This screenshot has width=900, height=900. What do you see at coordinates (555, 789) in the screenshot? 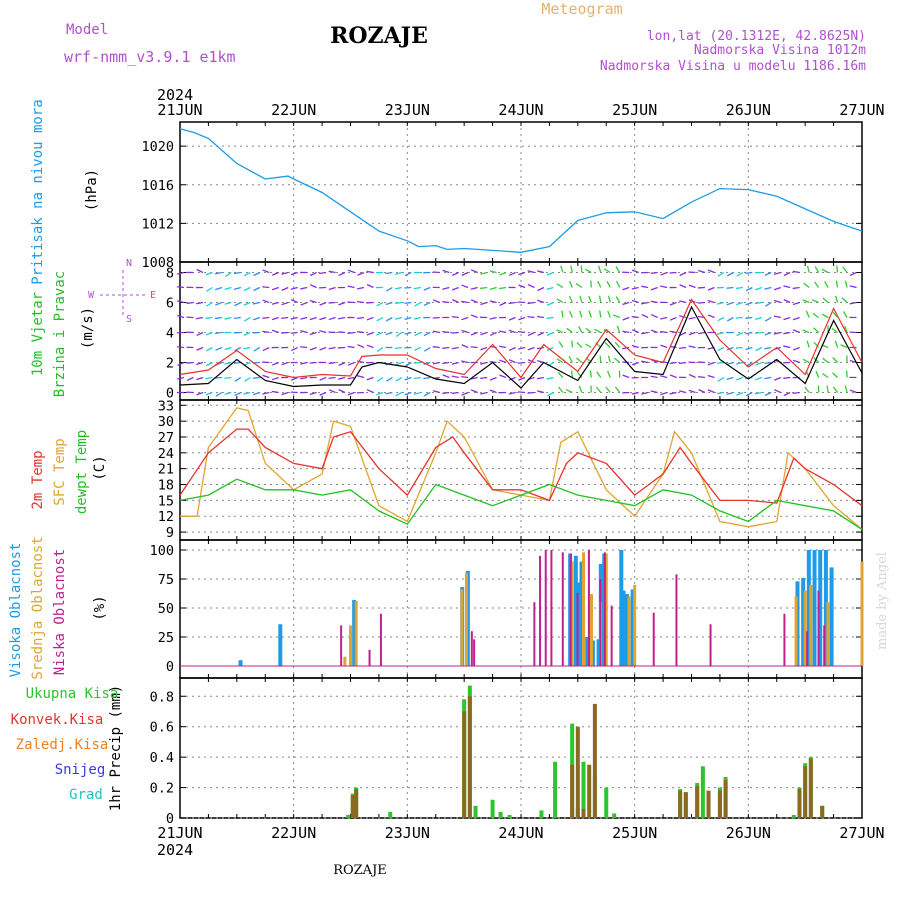
I see `precip-total-bar` at bounding box center [555, 789].